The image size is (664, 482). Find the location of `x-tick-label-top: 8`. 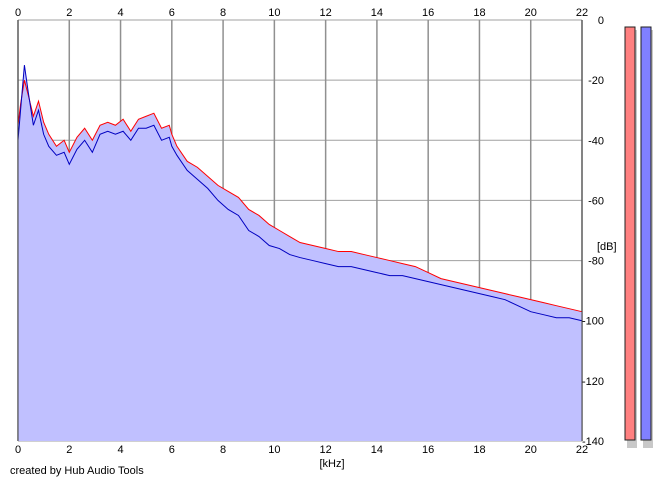

x-tick-label-top: 8 is located at coordinates (223, 13).